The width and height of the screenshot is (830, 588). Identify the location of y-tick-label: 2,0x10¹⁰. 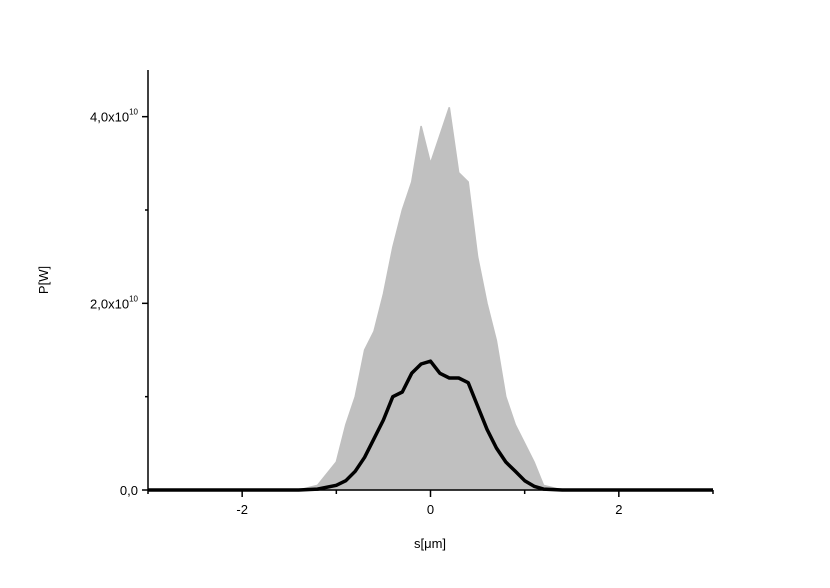
(114, 302).